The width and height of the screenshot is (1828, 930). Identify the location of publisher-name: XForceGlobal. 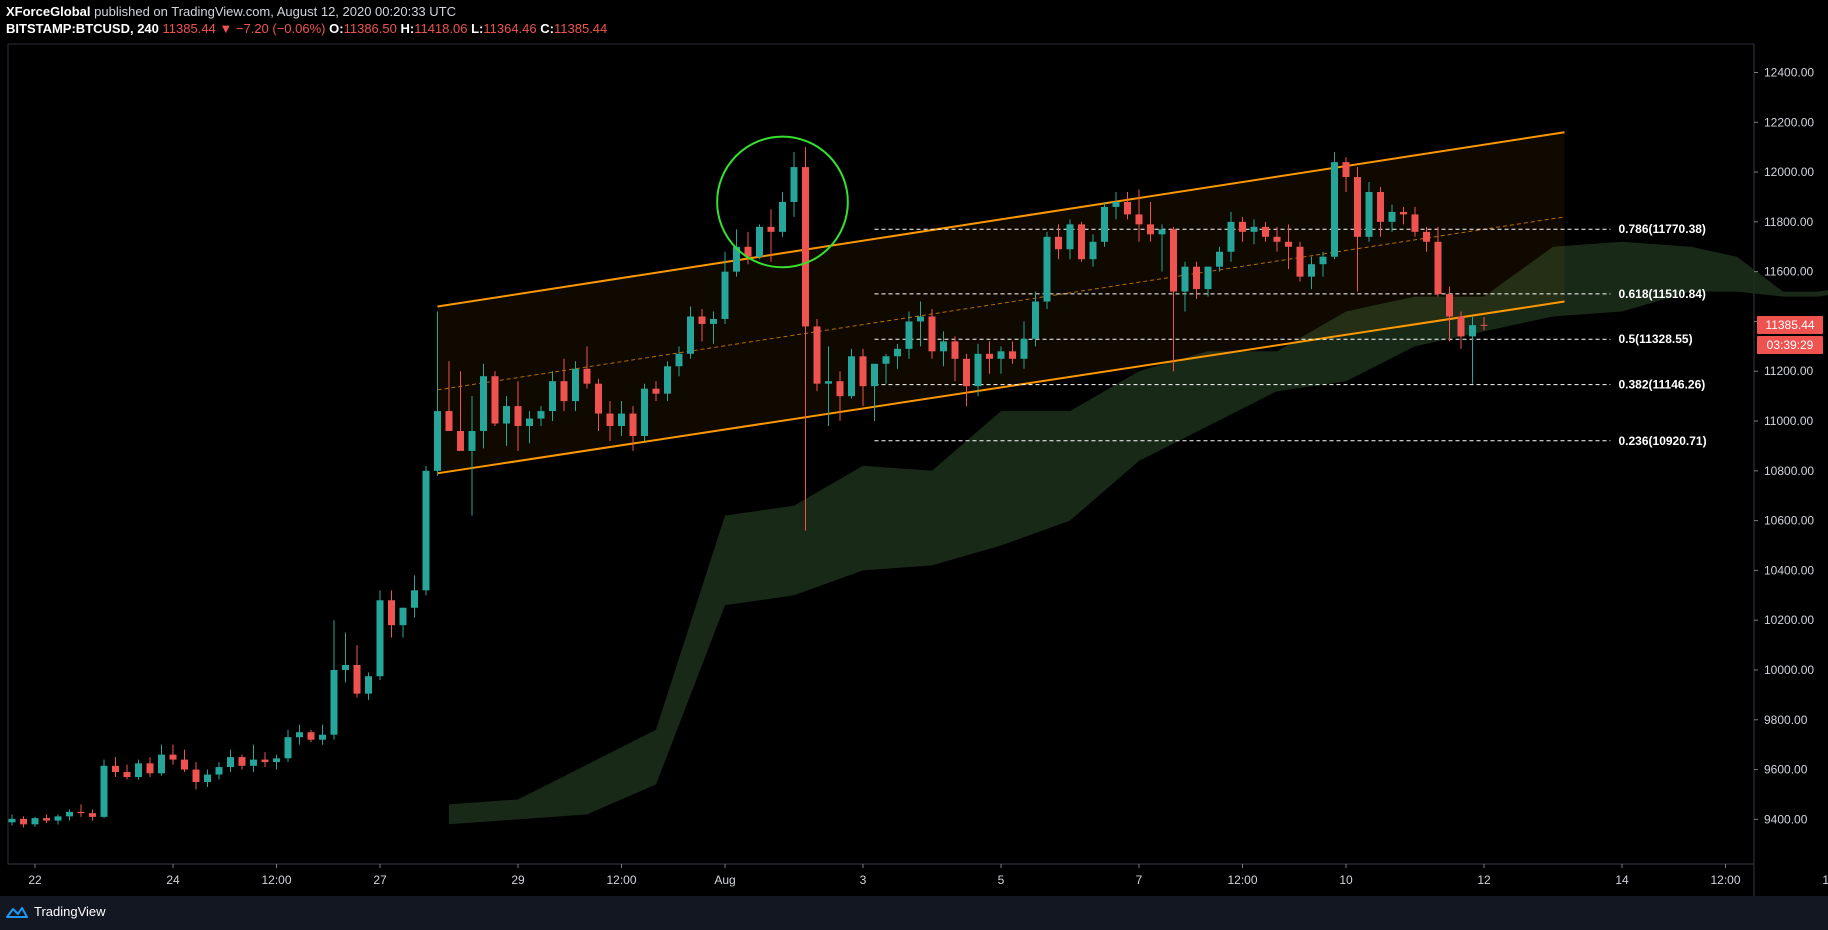
(48, 11).